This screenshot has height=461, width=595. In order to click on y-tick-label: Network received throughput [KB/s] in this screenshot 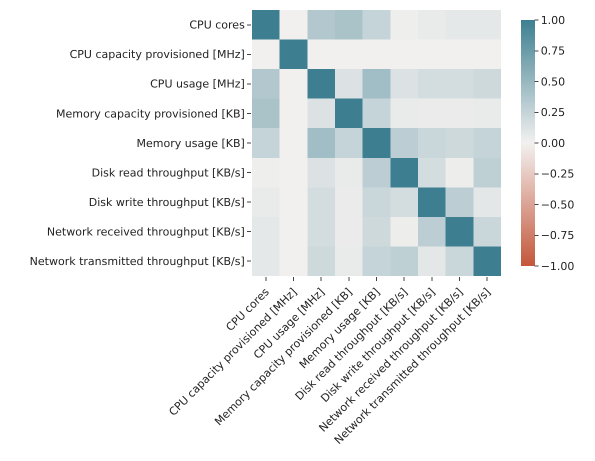, I will do `click(145, 232)`.